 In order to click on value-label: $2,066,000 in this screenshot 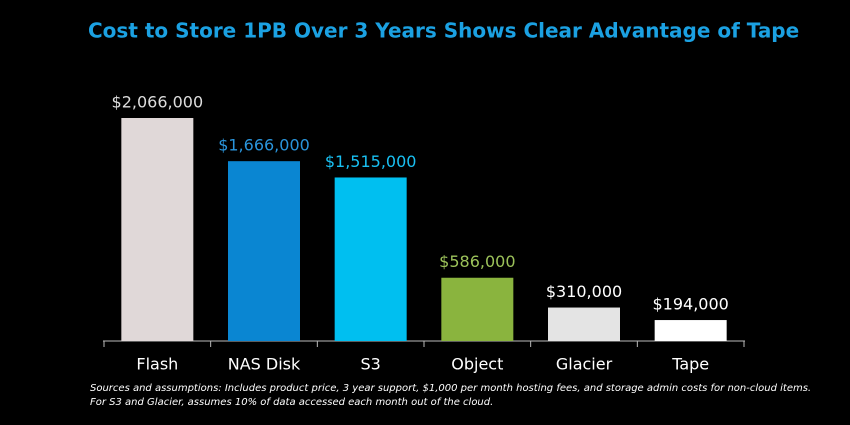, I will do `click(158, 102)`.